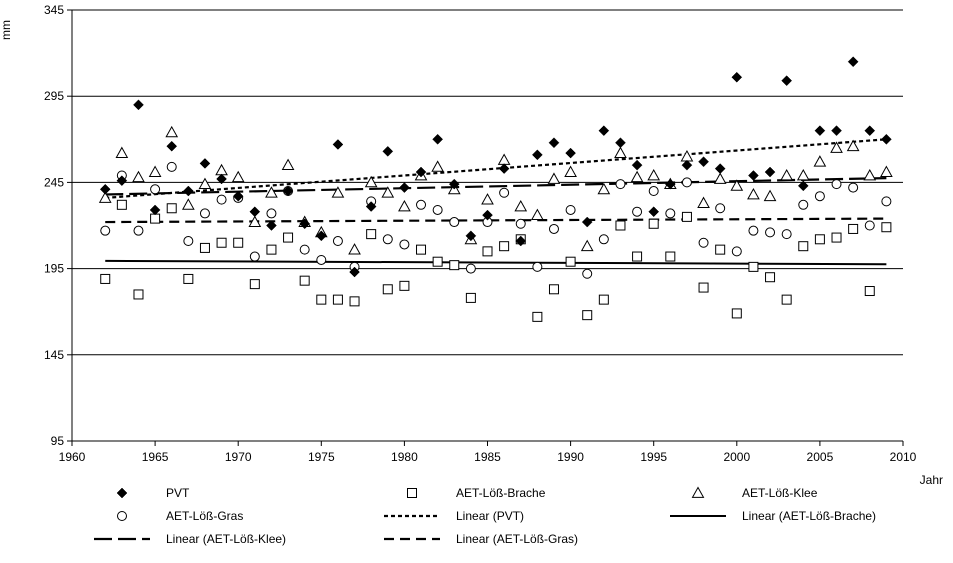 Image resolution: width=953 pixels, height=563 pixels. I want to click on x-tick-label: 2000, so click(736, 457).